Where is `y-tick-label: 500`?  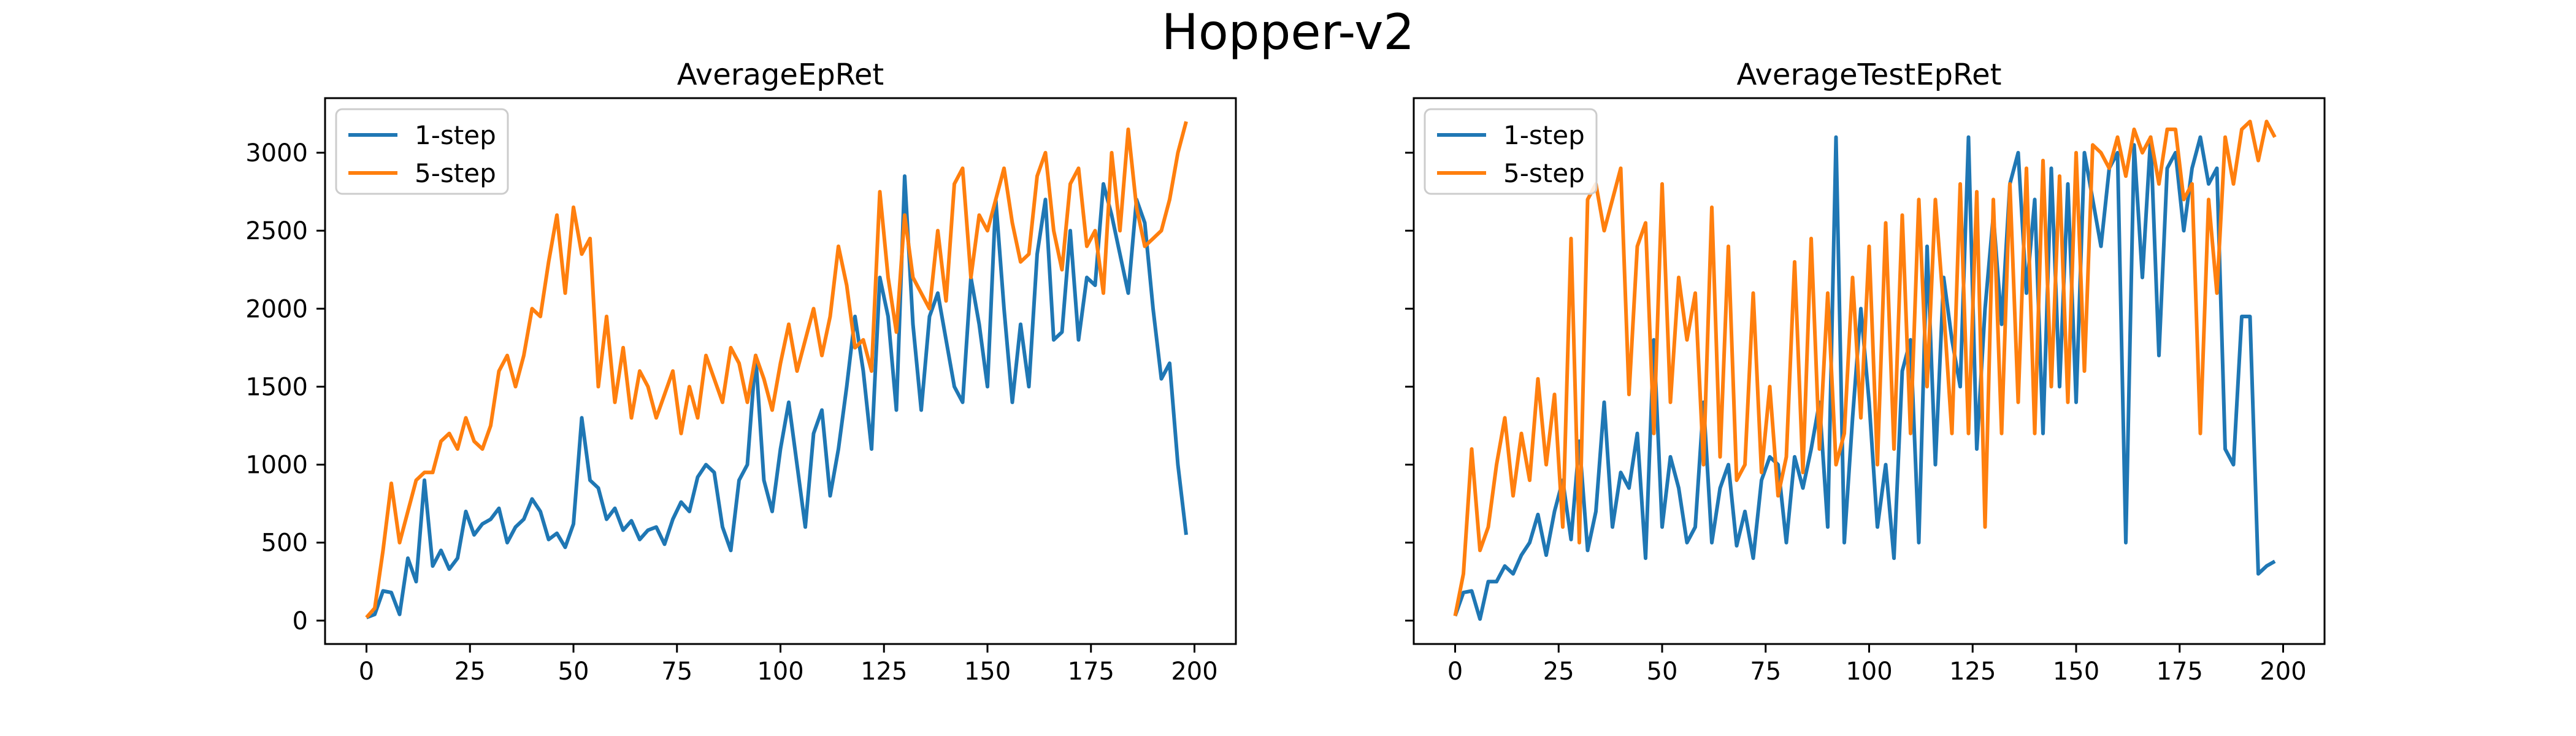 y-tick-label: 500 is located at coordinates (284, 543).